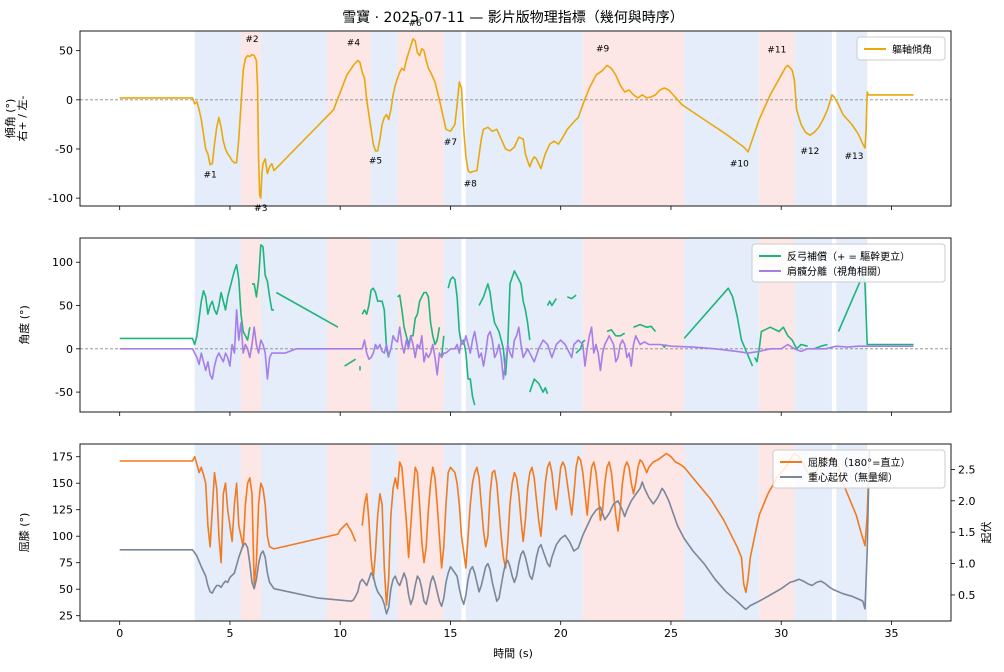  I want to click on peak-annotation: #7, so click(450, 143).